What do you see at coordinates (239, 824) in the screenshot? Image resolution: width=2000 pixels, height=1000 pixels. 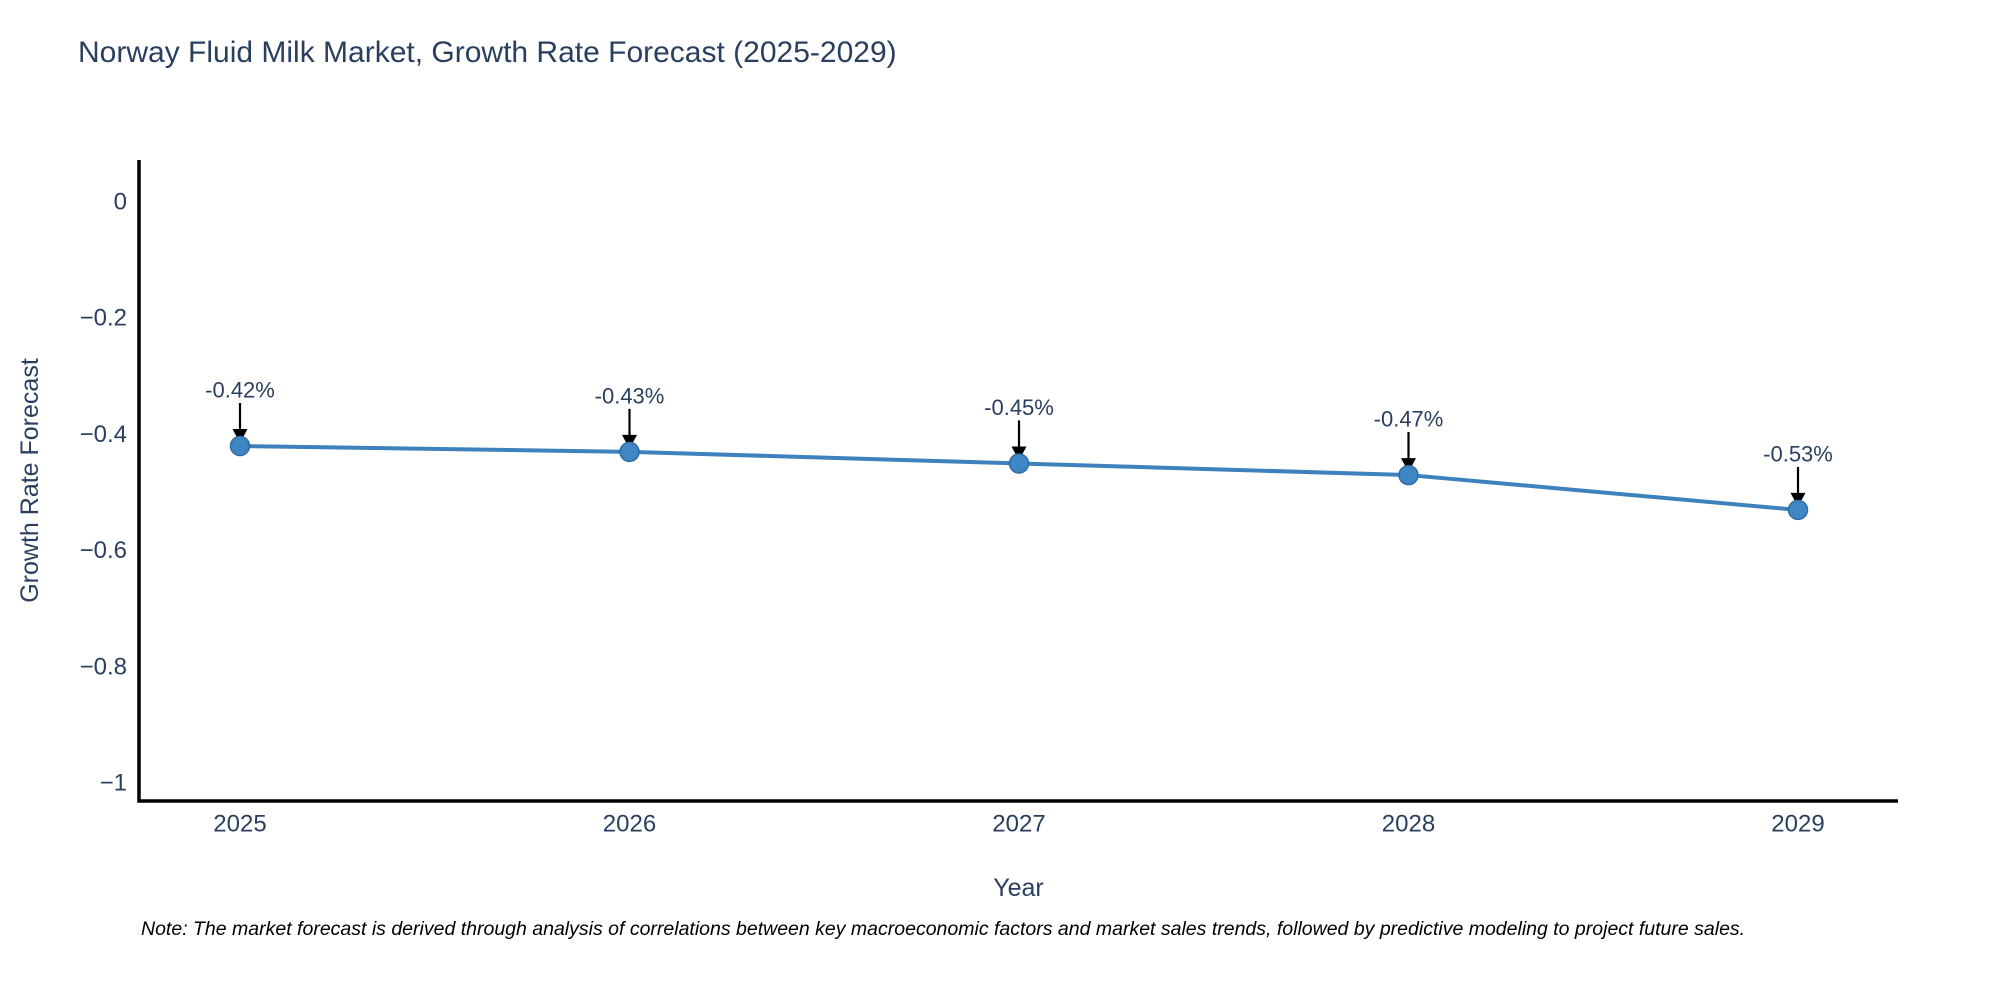 I see `x-tick-label: 2025` at bounding box center [239, 824].